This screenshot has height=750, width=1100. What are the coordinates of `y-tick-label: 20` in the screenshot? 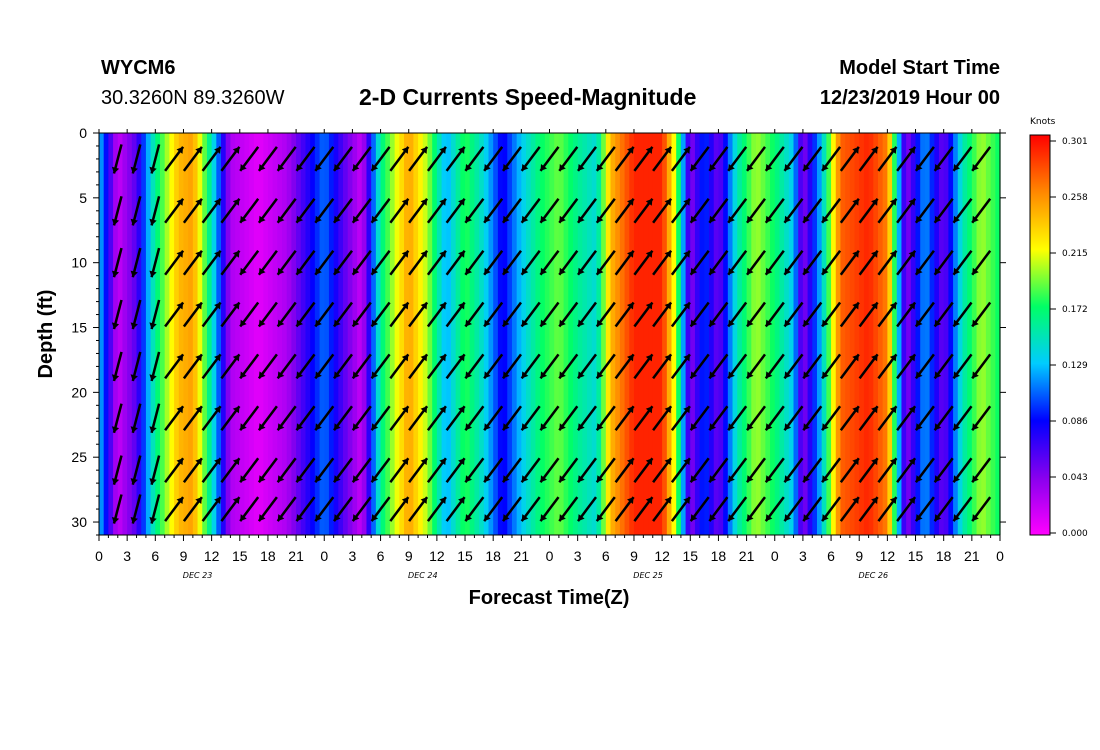 It's located at (79, 392).